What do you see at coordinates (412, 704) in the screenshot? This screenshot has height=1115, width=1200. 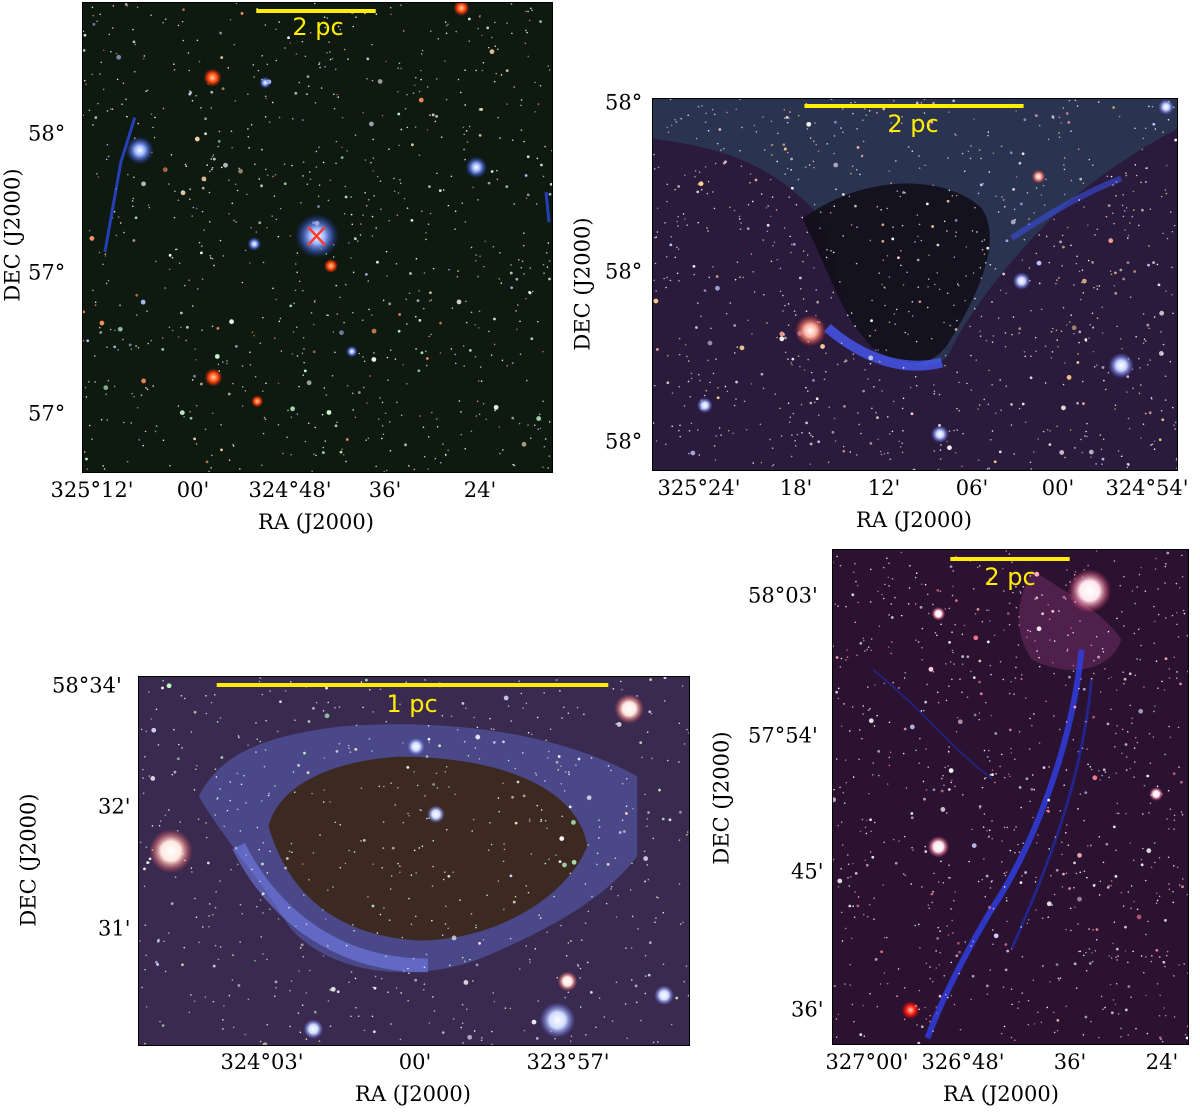 I see `scalebar-label: 1 pc` at bounding box center [412, 704].